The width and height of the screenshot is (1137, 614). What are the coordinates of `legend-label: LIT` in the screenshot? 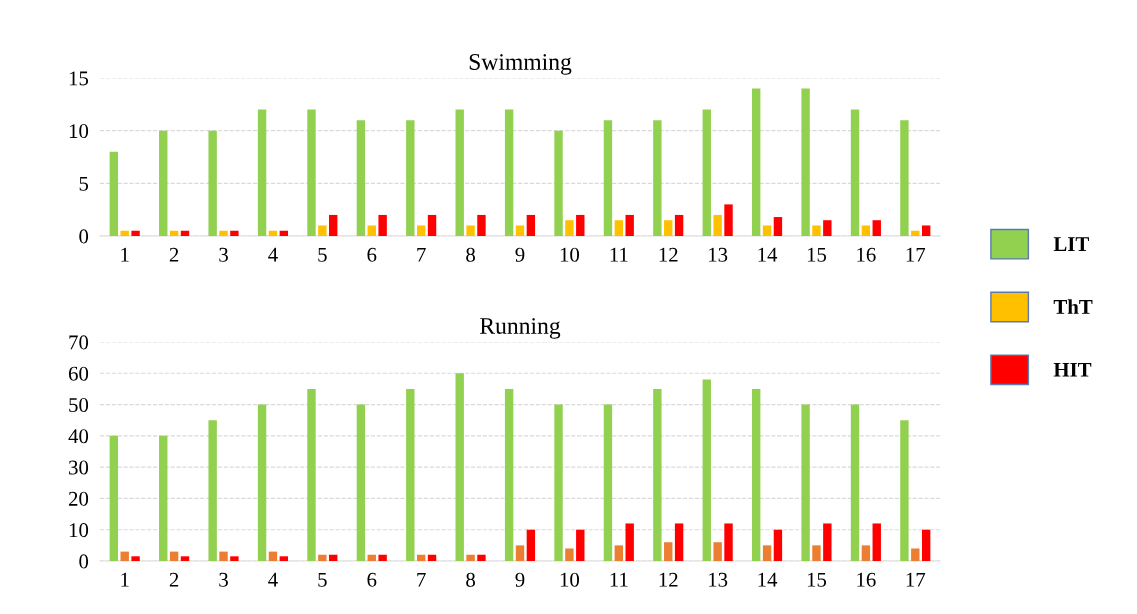 It's located at (1071, 244).